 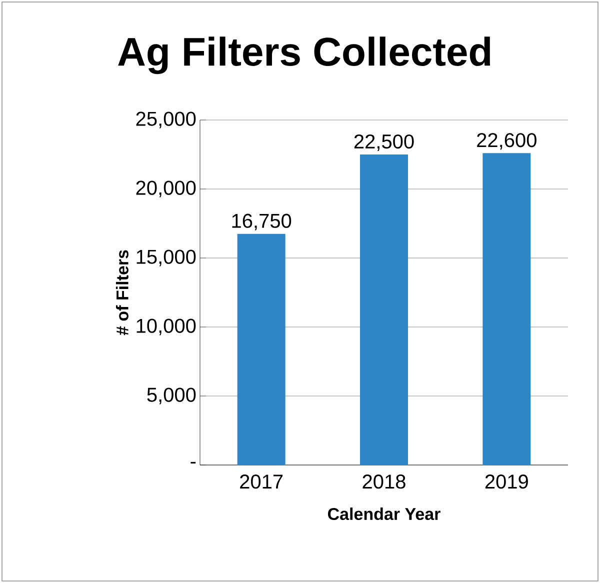 I want to click on data-label: 22,600, so click(x=506, y=141).